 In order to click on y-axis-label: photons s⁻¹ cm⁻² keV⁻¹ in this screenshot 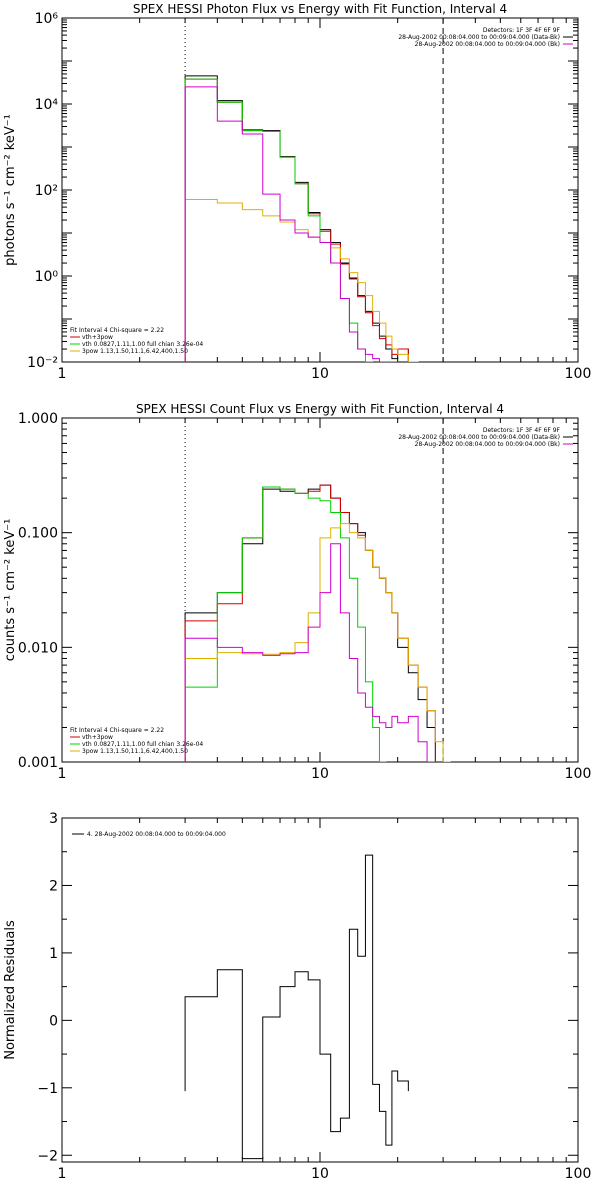, I will do `click(10, 190)`.